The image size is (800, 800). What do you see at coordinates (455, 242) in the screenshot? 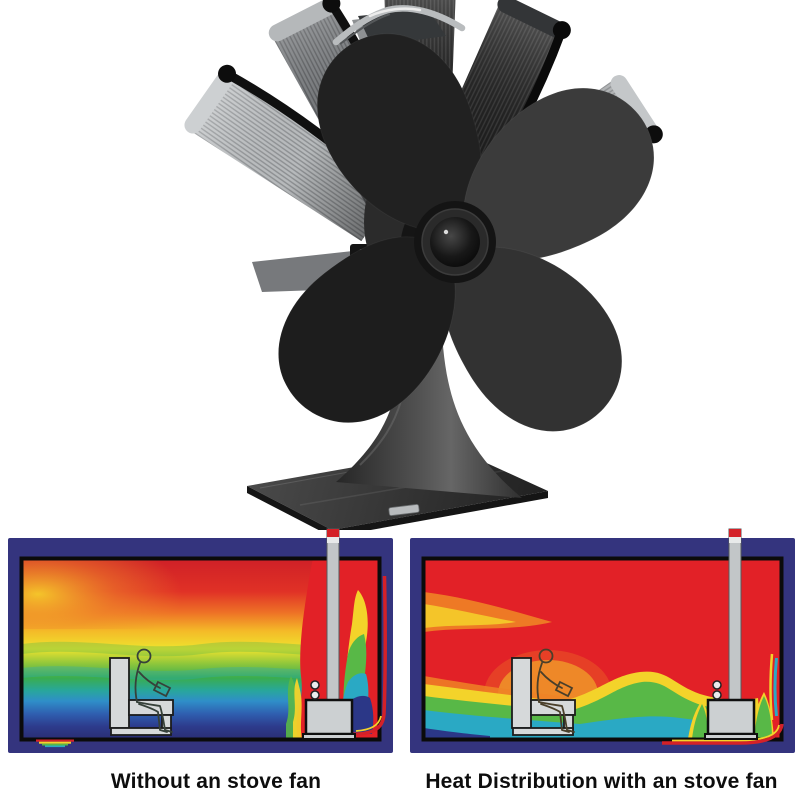
I see `fan-hub` at bounding box center [455, 242].